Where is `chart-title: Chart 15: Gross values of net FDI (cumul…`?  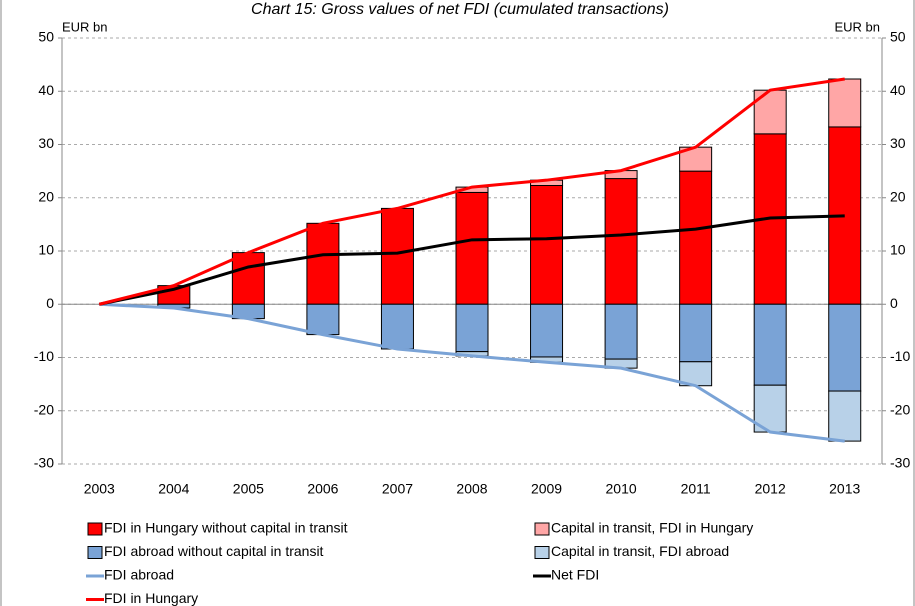
chart-title: Chart 15: Gross values of net FDI (cumul… is located at coordinates (460, 9).